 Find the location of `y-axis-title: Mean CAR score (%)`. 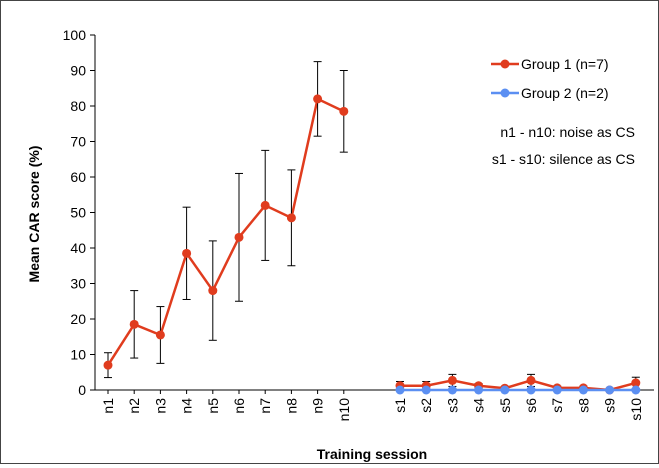

y-axis-title: Mean CAR score (%) is located at coordinates (34, 214).